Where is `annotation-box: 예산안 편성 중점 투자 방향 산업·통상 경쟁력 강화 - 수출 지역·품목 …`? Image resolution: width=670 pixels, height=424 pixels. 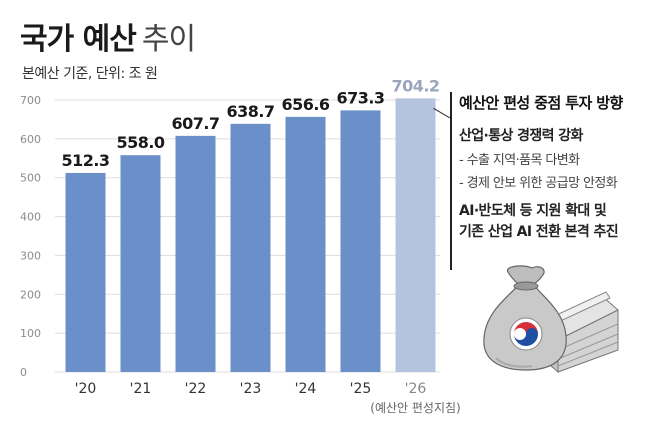 annotation-box: 예산안 편성 중점 투자 방향 산업·통상 경쟁력 강화 - 수출 지역·품목 … is located at coordinates (557, 181).